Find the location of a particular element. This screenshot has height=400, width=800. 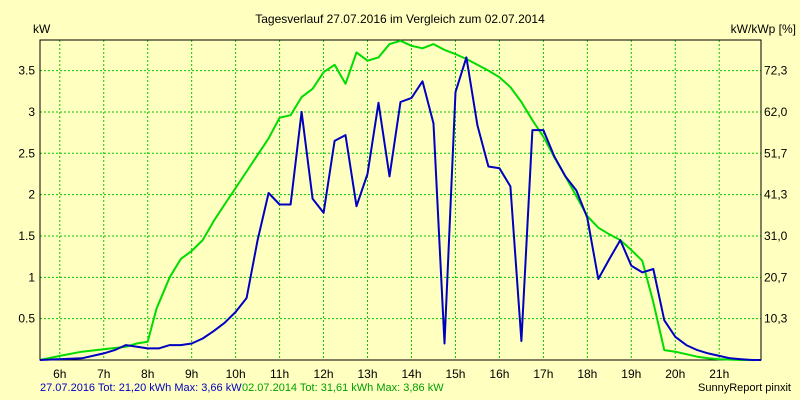

y-left-tick-label: 2 is located at coordinates (31, 195).